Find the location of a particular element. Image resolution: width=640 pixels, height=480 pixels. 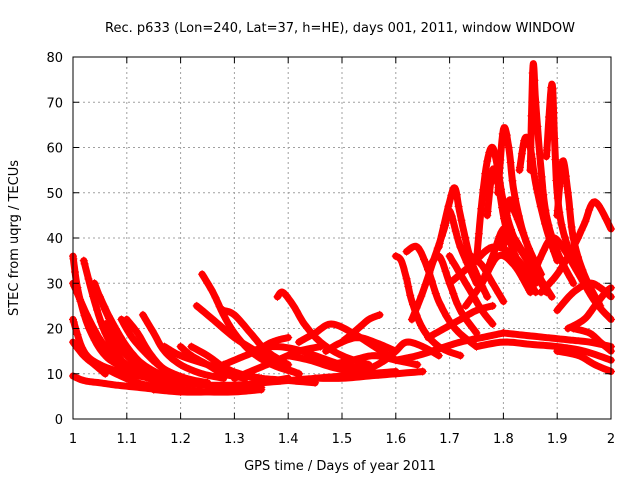

x-tick-label: 1.2 is located at coordinates (180, 439).